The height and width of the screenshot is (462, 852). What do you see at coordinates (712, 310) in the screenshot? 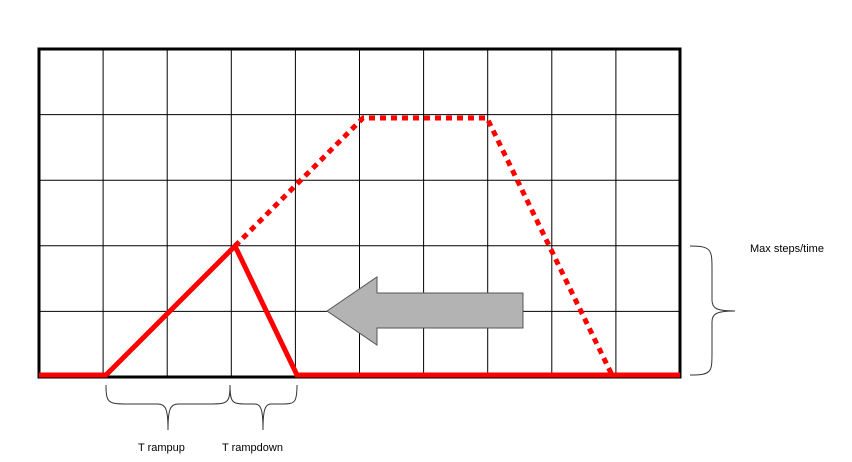
I see `max-steps-brace` at bounding box center [712, 310].